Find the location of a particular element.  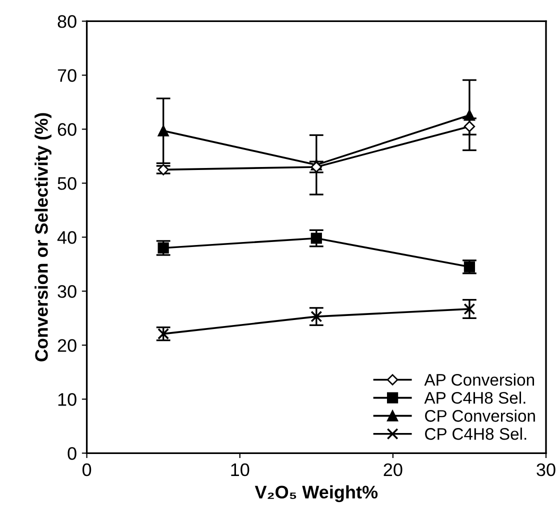

y-tick-label: 40 is located at coordinates (66, 237).